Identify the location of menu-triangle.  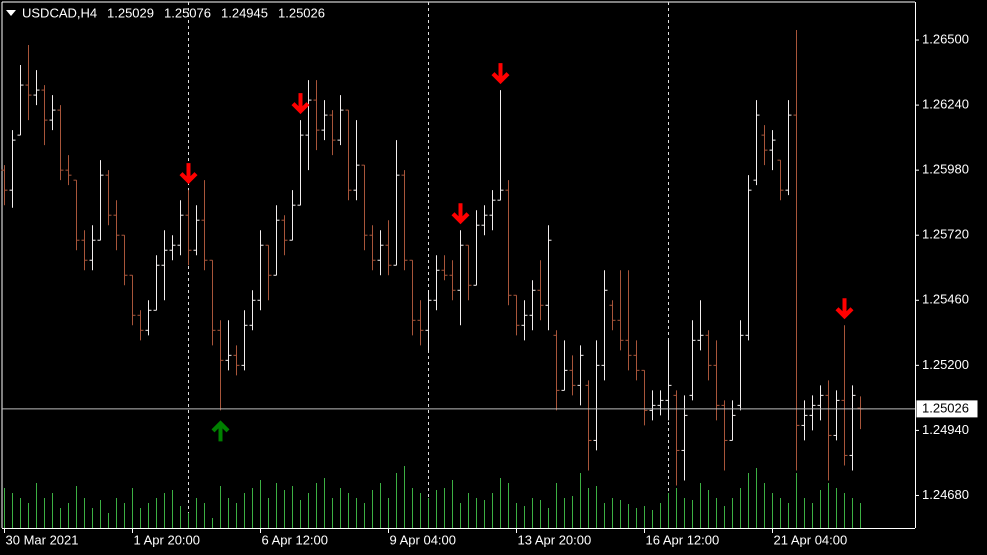
(11, 13).